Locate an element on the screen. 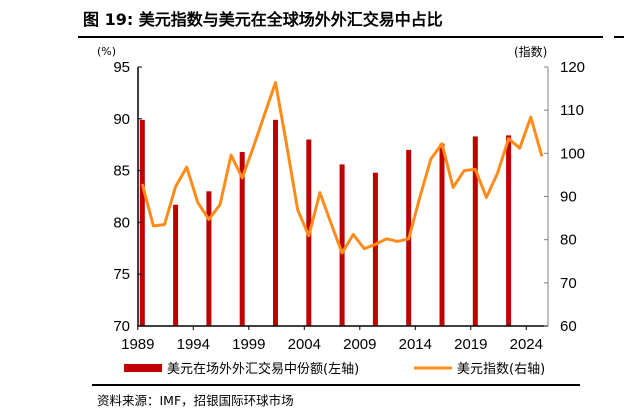 The height and width of the screenshot is (419, 624). right-tick-label-80: 80 is located at coordinates (568, 240).